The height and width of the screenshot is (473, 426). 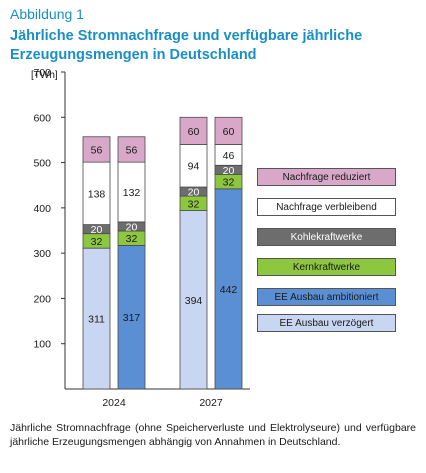 I want to click on data-label: 94, so click(x=194, y=167).